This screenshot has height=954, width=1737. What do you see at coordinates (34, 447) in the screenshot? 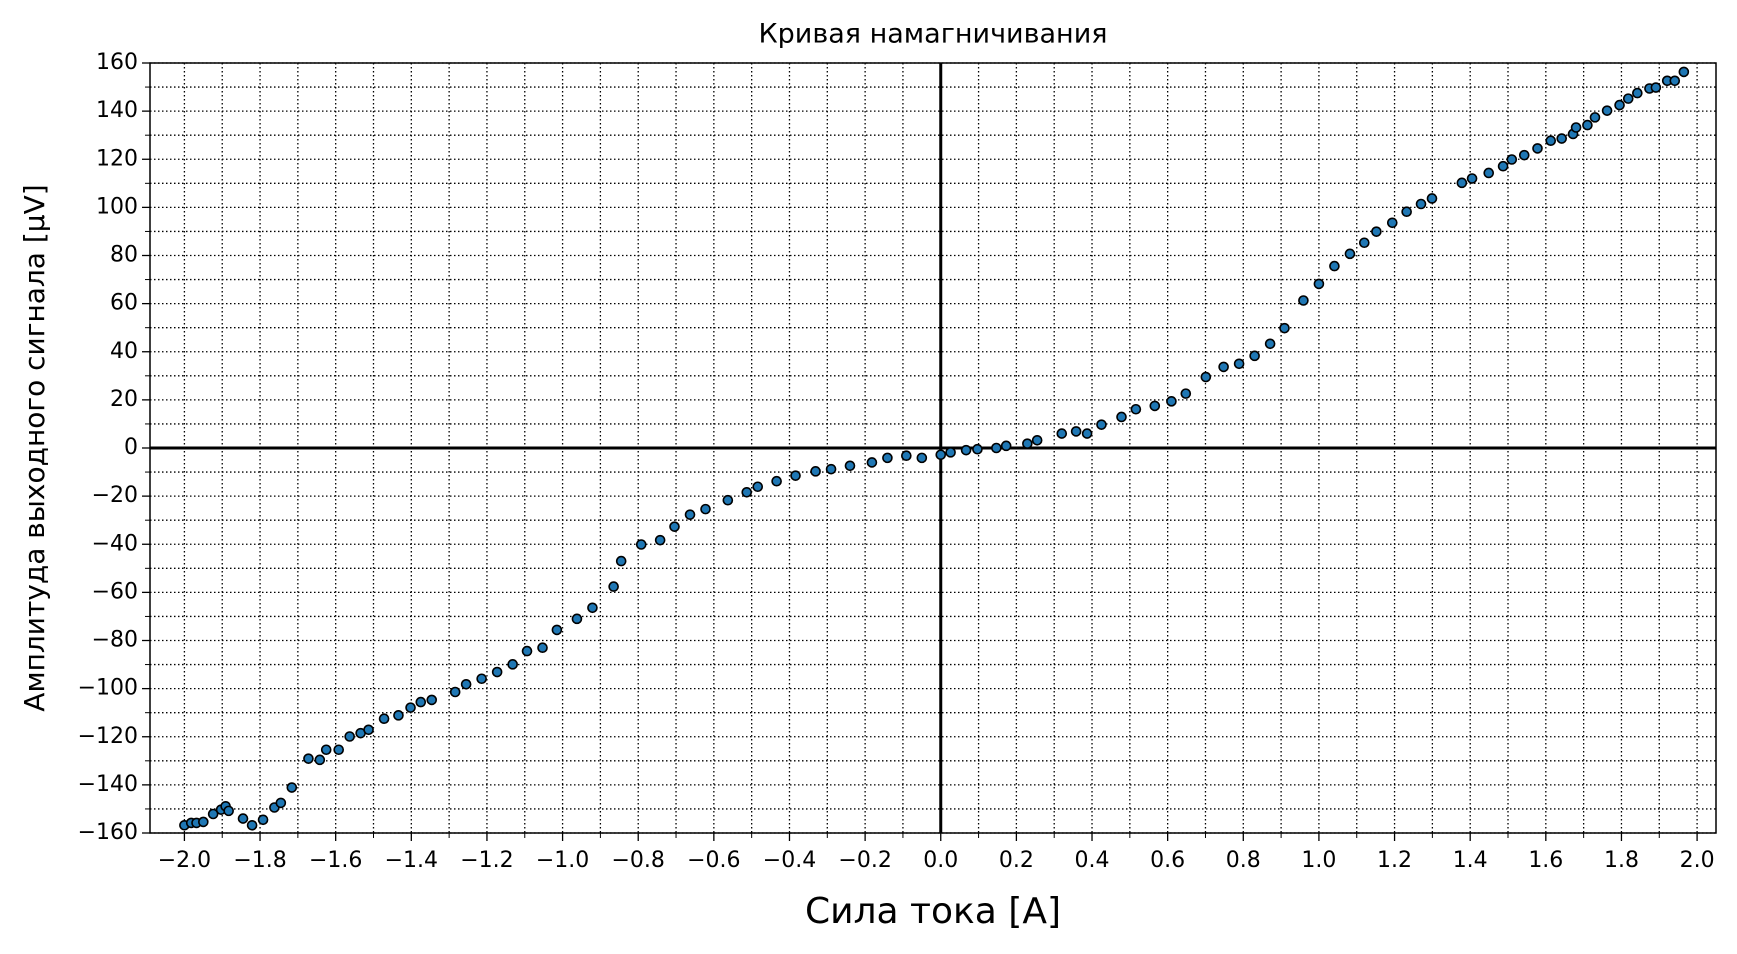
I see `y-axis-label: Амплитуда выходного сигнала [μV]` at bounding box center [34, 447].